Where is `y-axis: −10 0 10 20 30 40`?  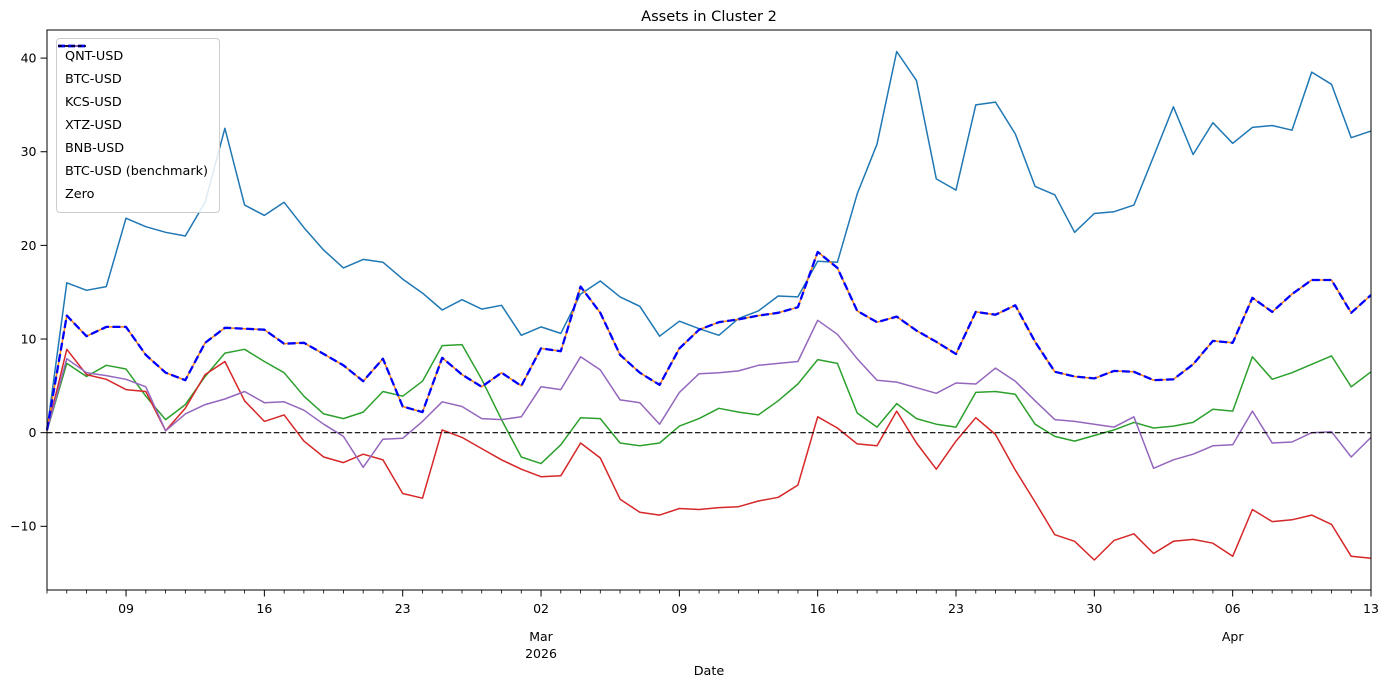
y-axis: −10 0 10 20 30 40 is located at coordinates (28, 292).